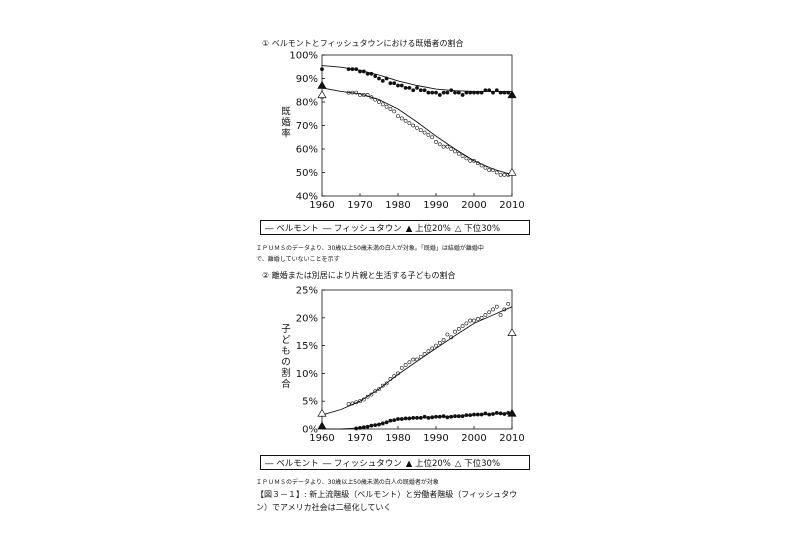 This screenshot has height=551, width=804. Describe the element at coordinates (512, 332) in the screenshot. I see `marker-bottom30` at that location.